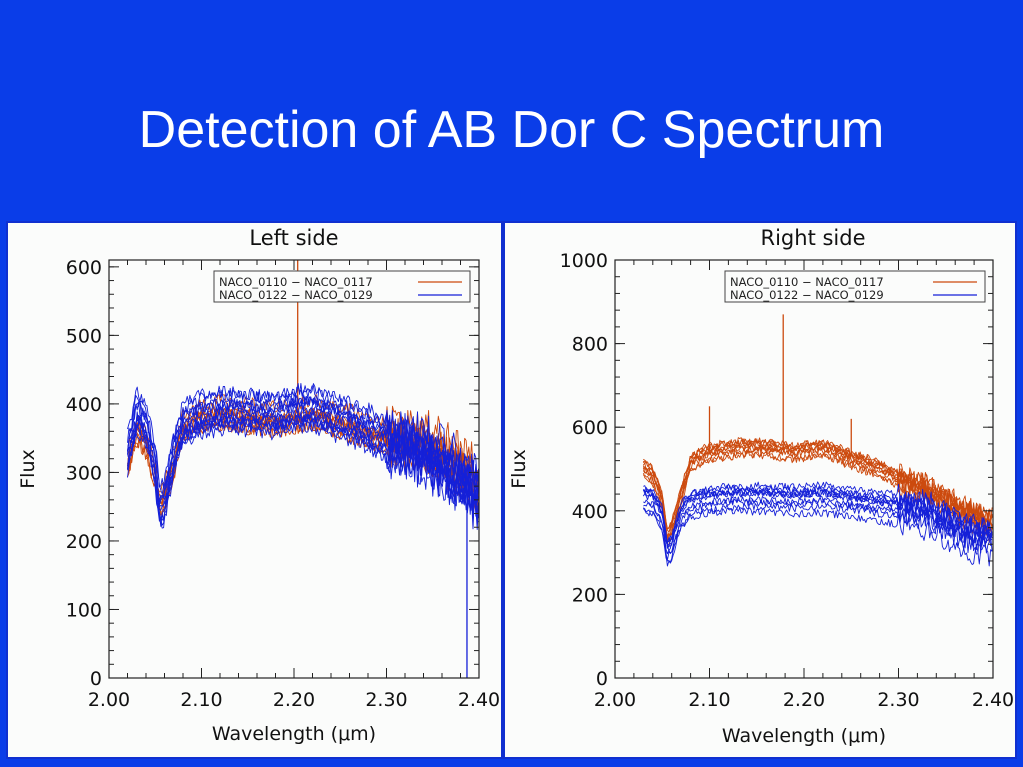 Image resolution: width=1023 pixels, height=767 pixels. I want to click on series-group, so click(817, 440).